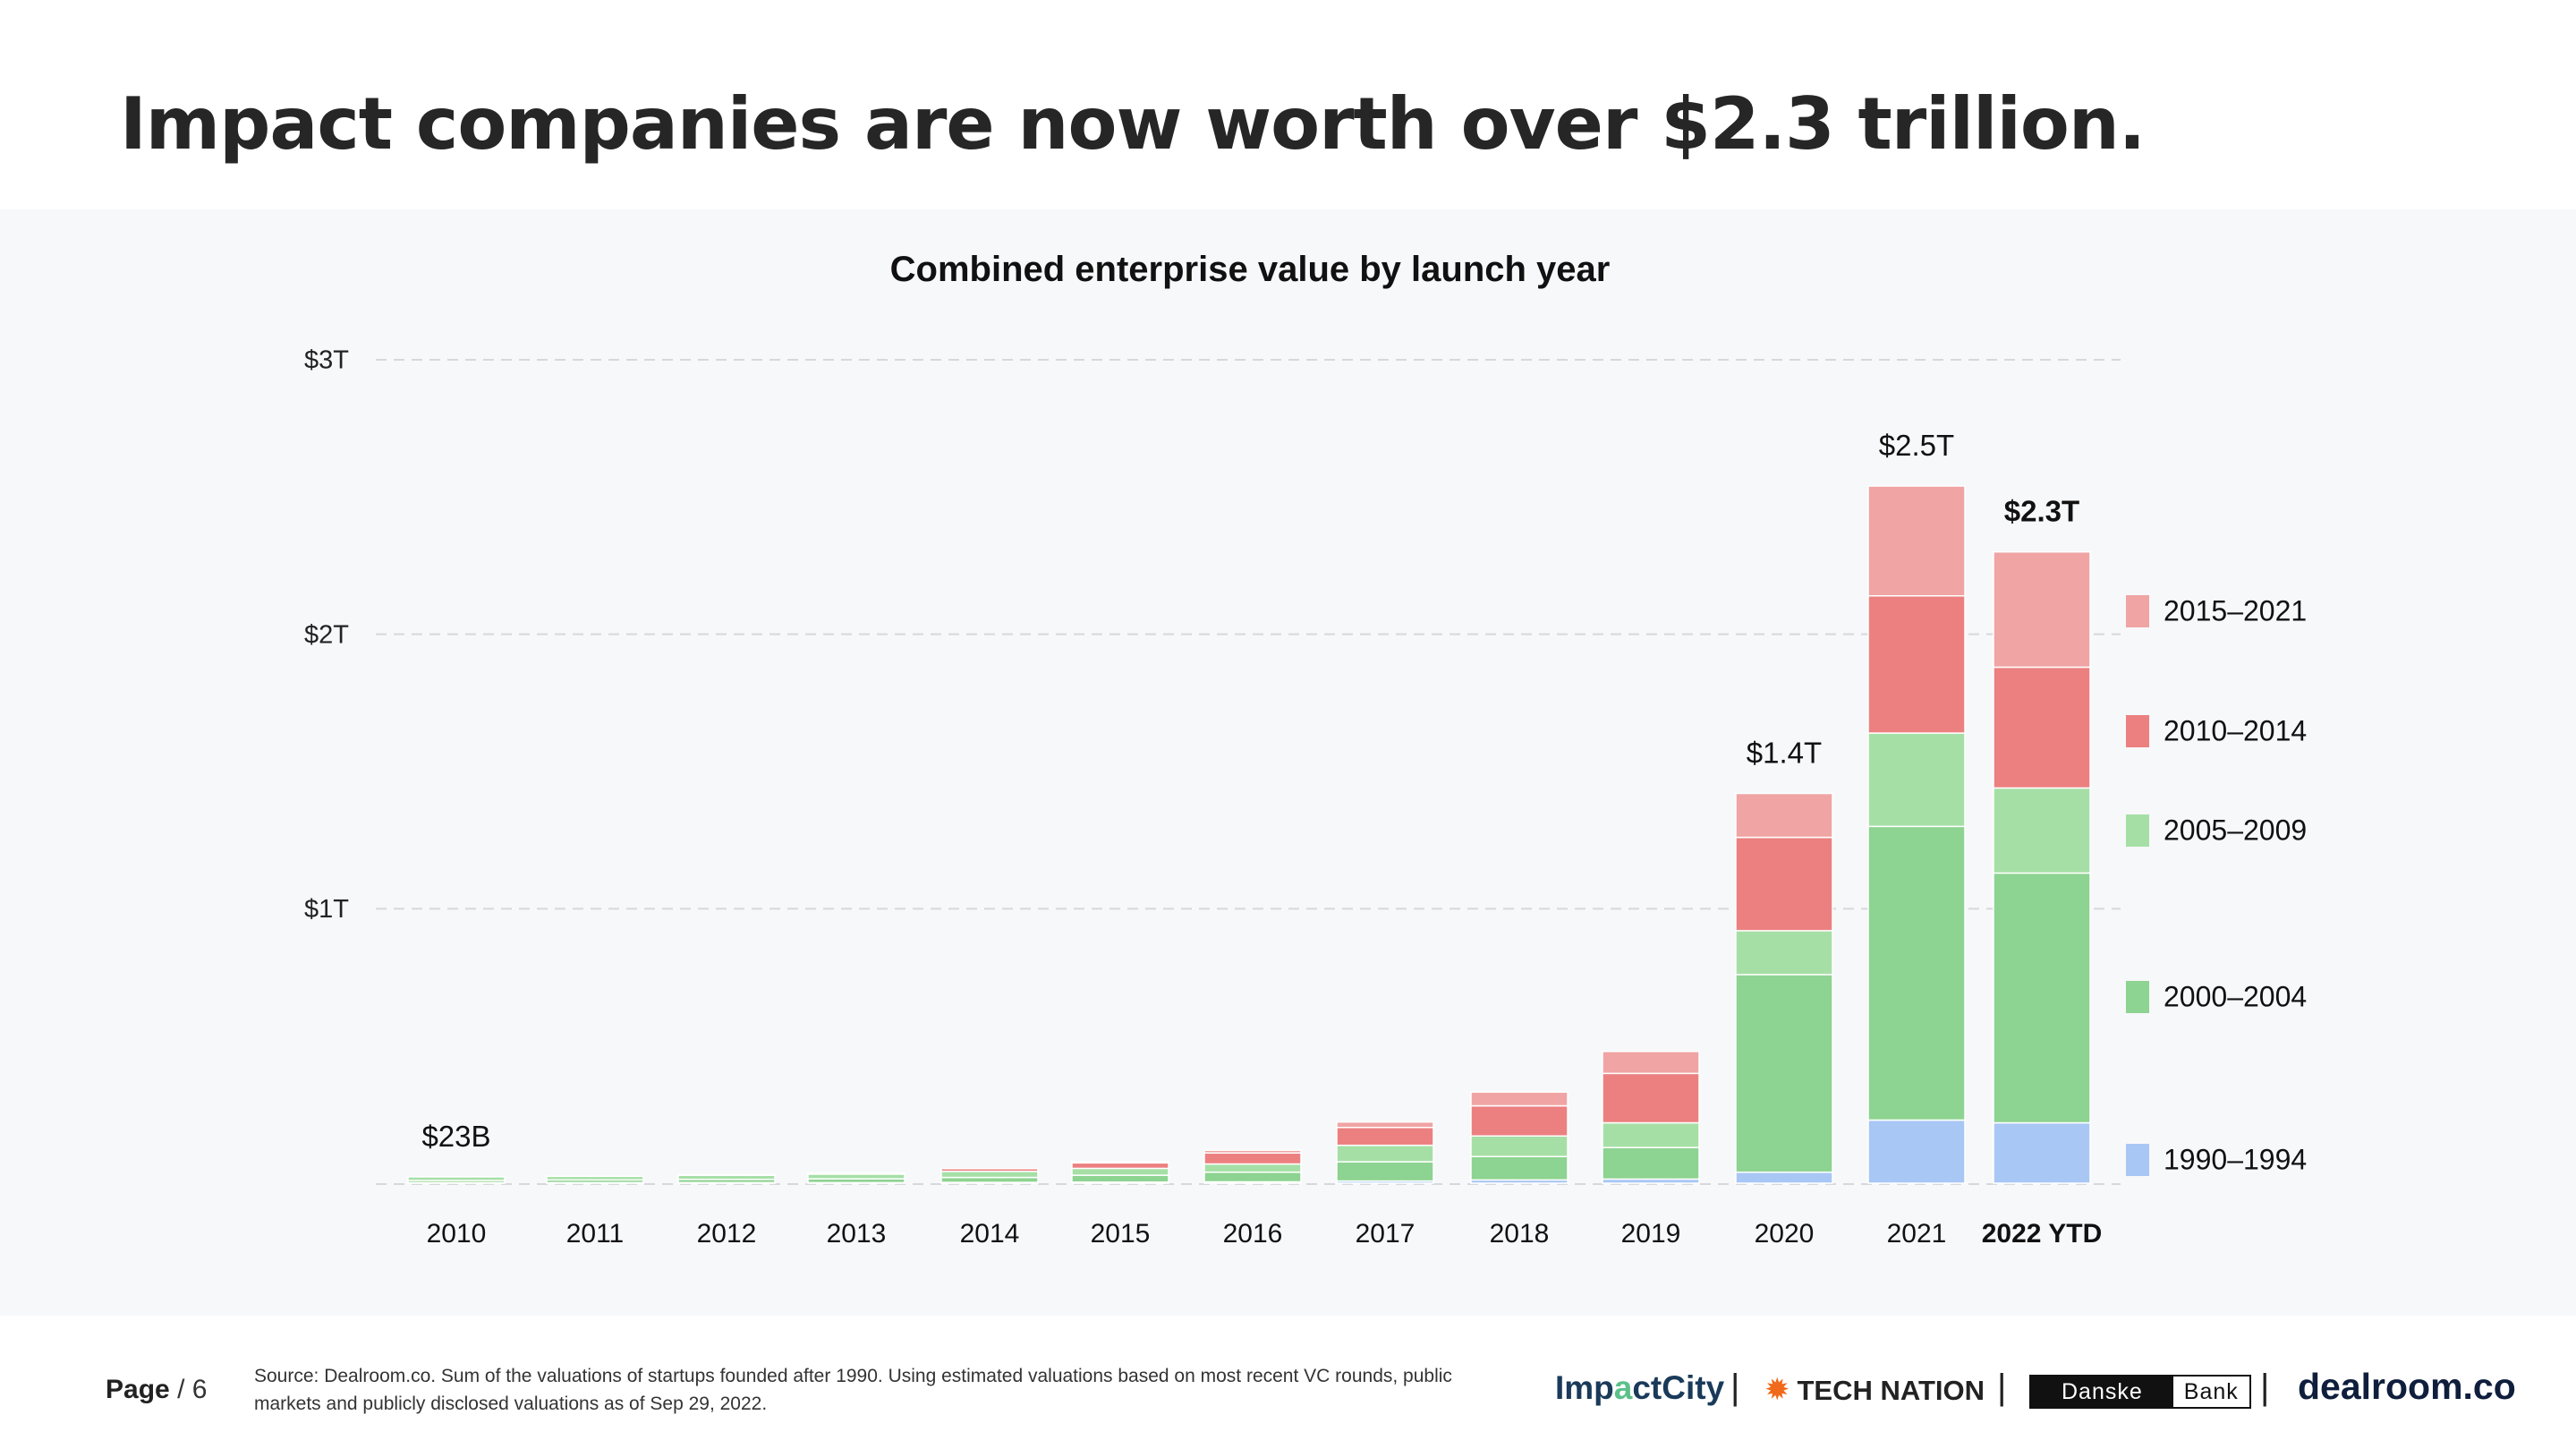 The height and width of the screenshot is (1432, 2576). What do you see at coordinates (727, 1234) in the screenshot?
I see `x-tick-label: 2012` at bounding box center [727, 1234].